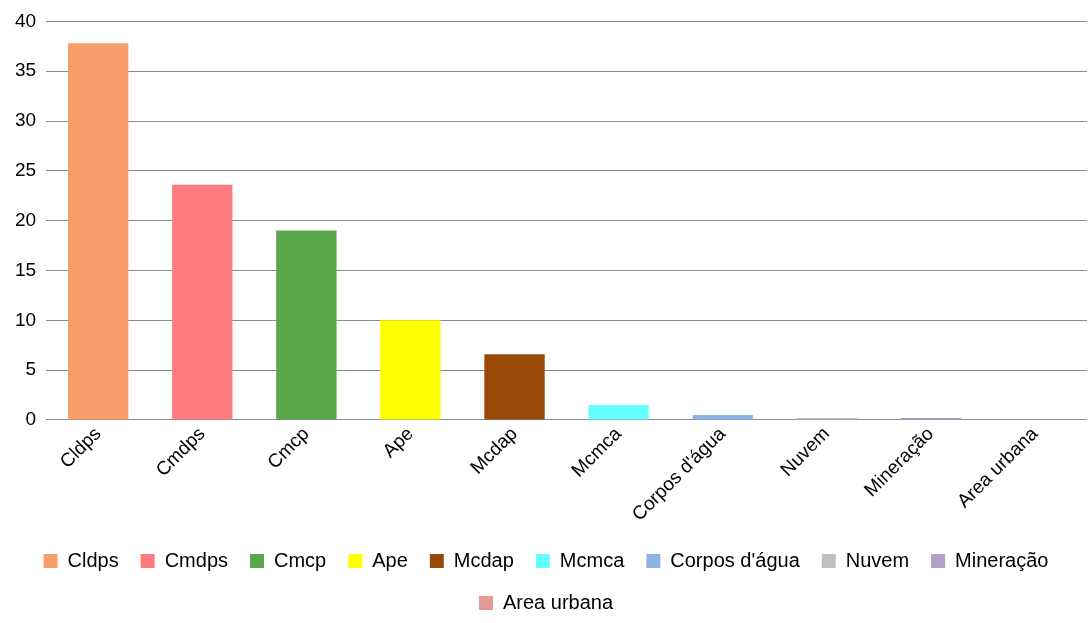  I want to click on y-tick-label: 35, so click(25, 70).